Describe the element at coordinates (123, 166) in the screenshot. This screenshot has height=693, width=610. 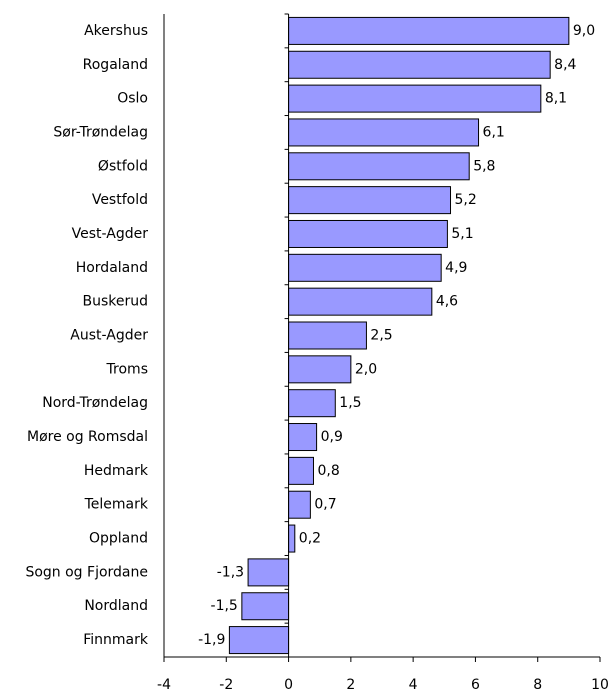
I see `y-tick-label: Østfold` at that location.